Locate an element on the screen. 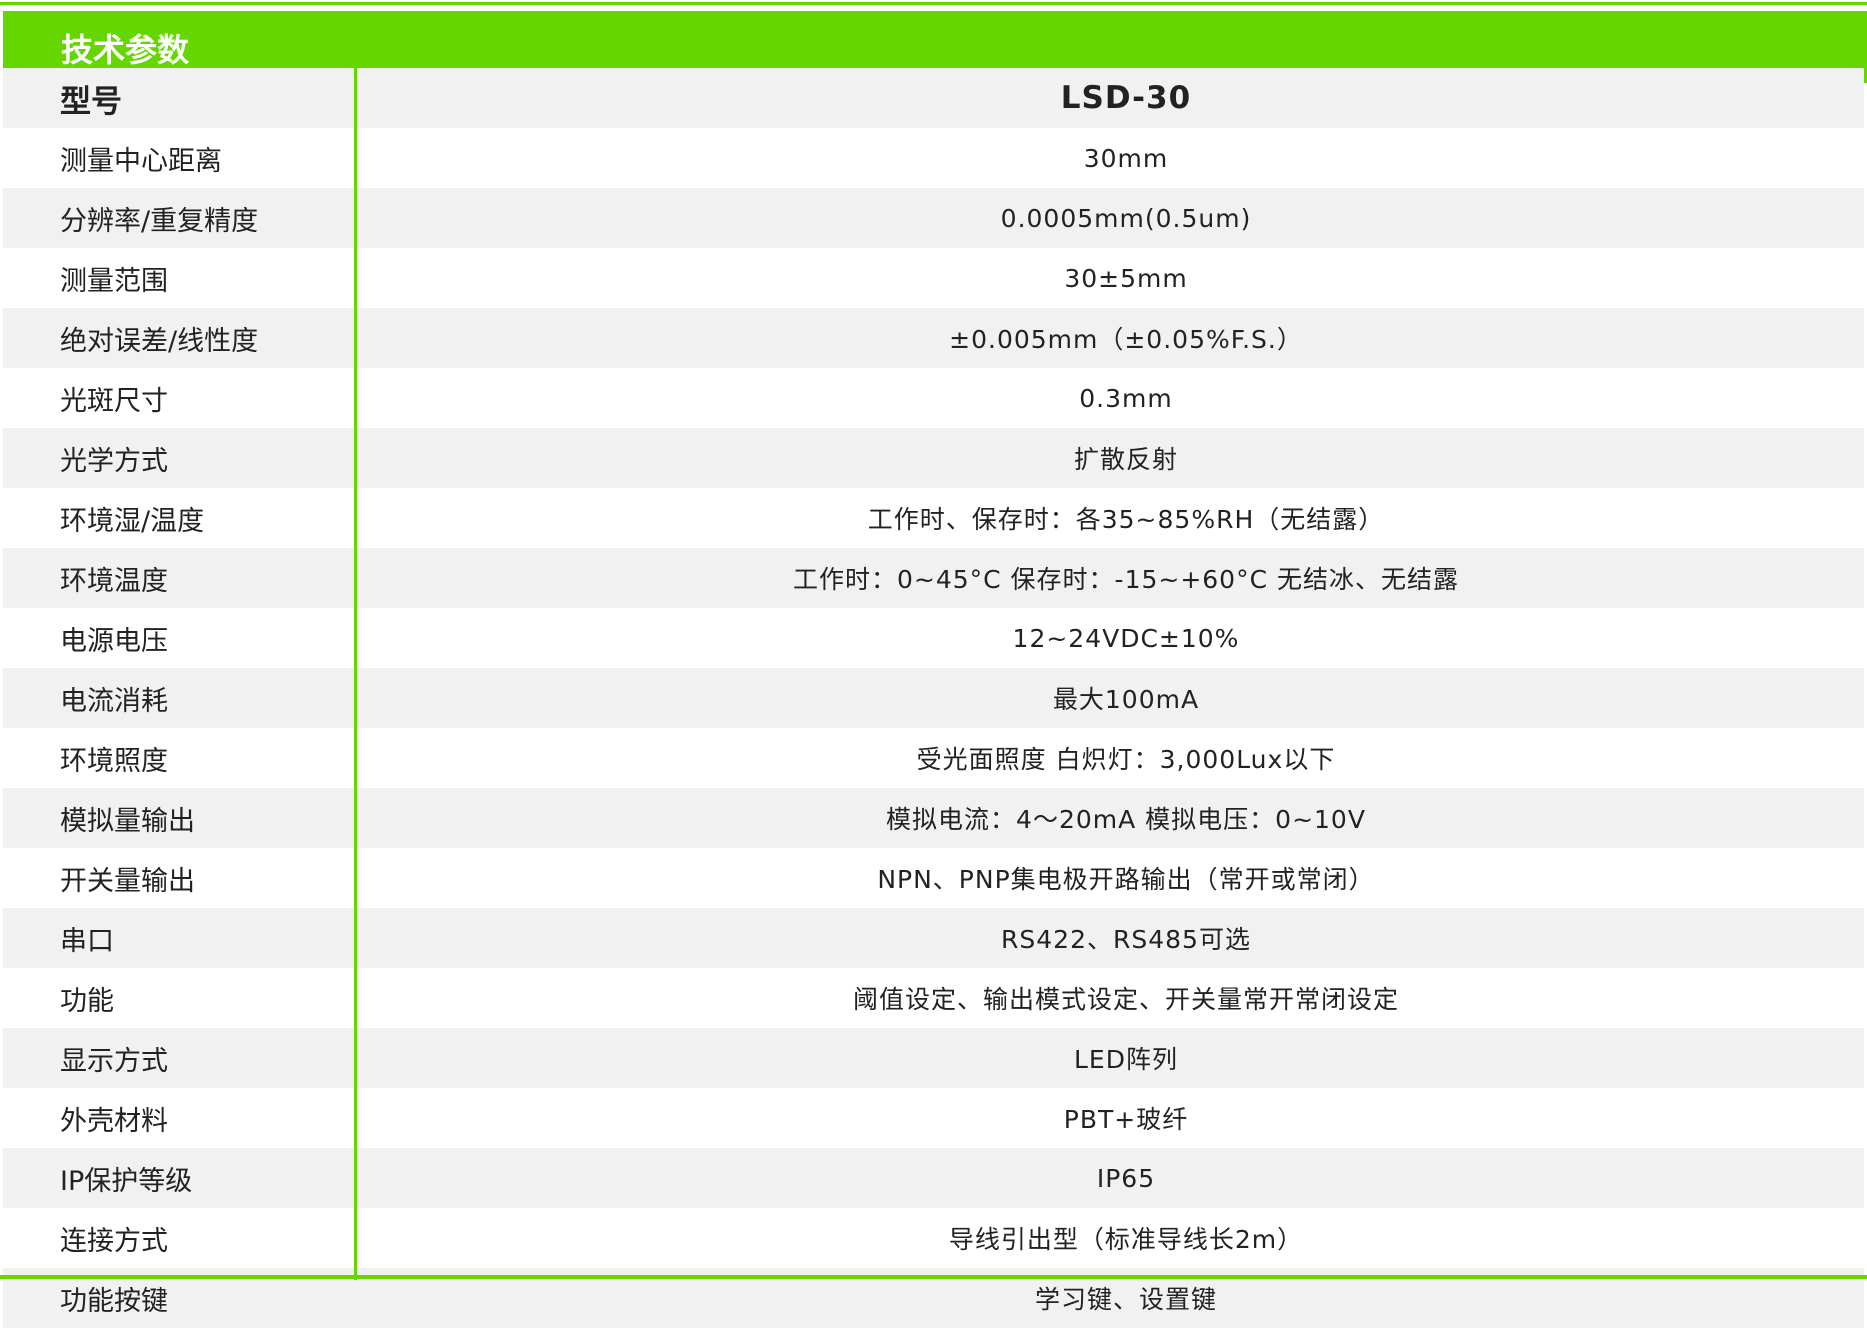 The height and width of the screenshot is (1328, 1867). table-row: 电流消耗 最大100mA is located at coordinates (933, 698).